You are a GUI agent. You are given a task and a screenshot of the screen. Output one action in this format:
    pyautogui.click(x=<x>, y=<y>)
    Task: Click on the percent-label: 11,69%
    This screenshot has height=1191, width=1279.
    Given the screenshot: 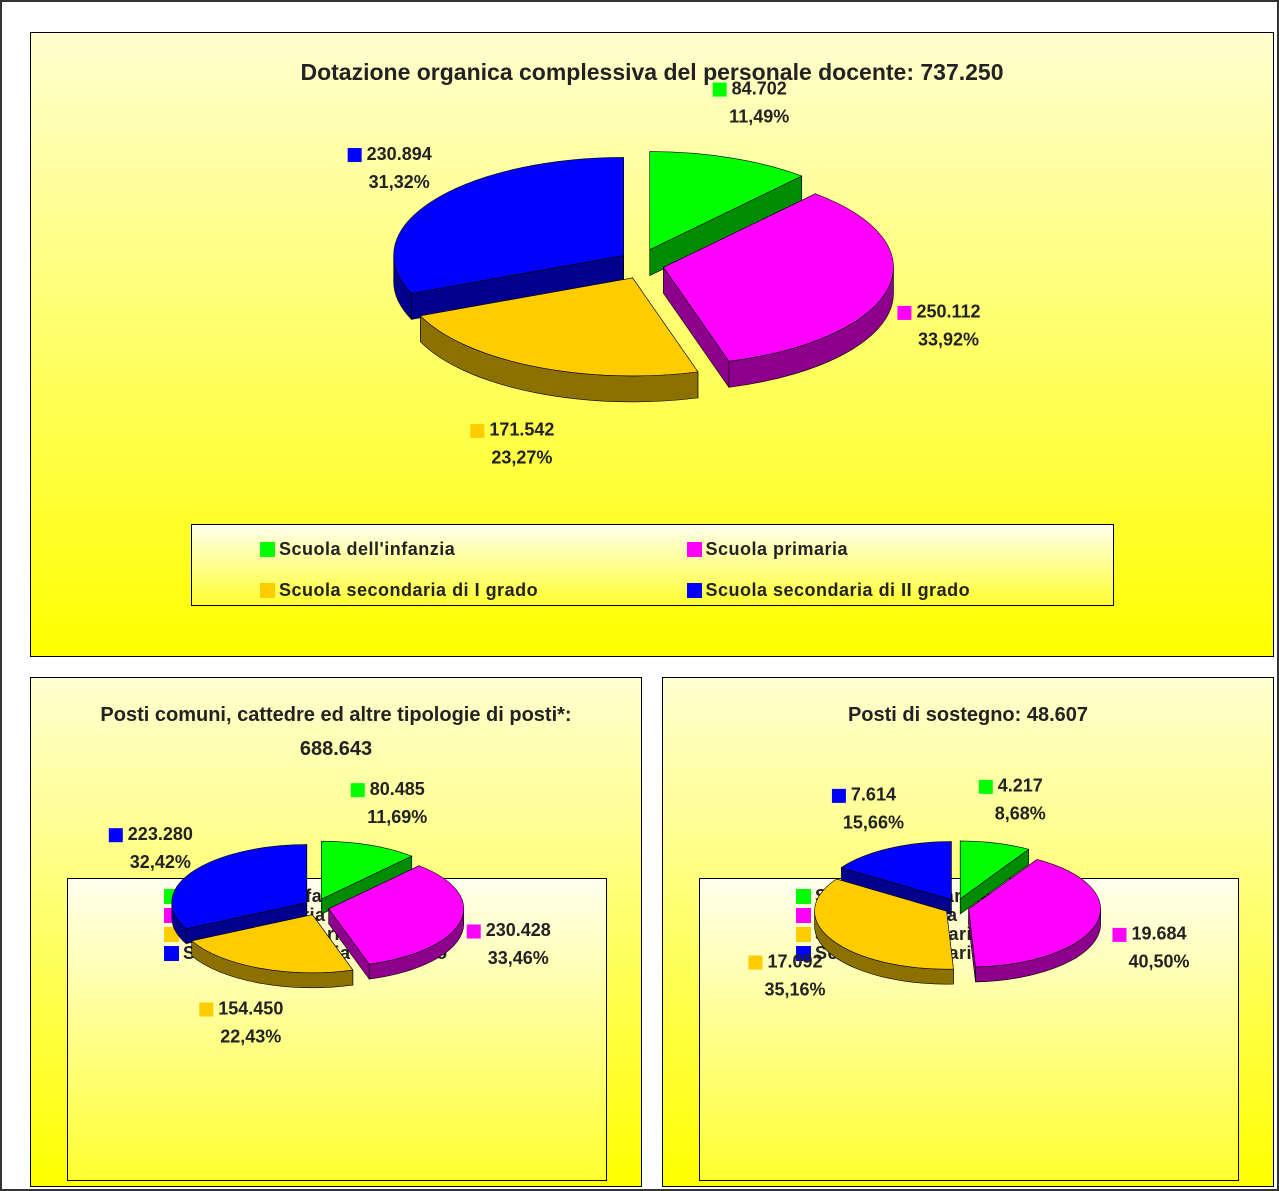 What is the action you would take?
    pyautogui.click(x=397, y=817)
    